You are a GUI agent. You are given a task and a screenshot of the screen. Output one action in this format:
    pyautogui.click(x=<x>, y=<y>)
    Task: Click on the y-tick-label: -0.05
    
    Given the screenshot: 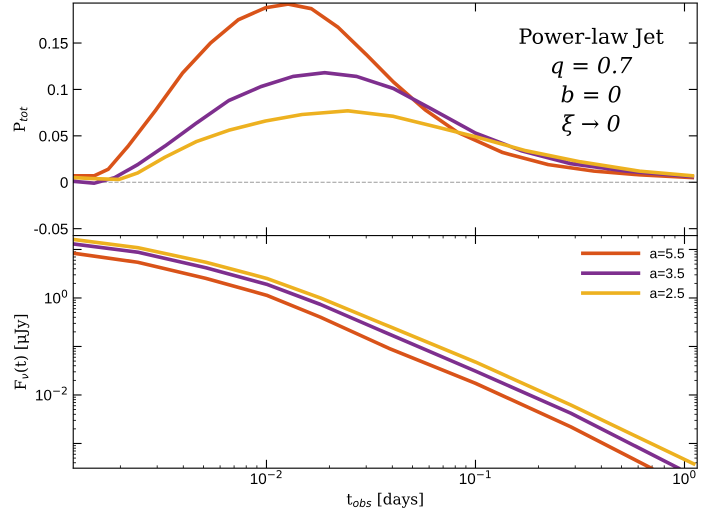 What is the action you would take?
    pyautogui.click(x=51, y=229)
    